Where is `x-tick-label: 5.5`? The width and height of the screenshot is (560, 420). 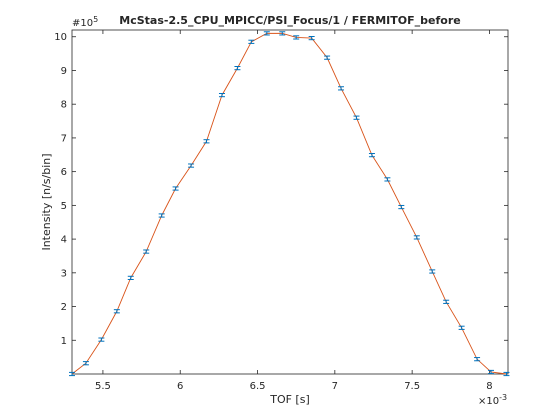
x-tick-label: 5.5 is located at coordinates (103, 386).